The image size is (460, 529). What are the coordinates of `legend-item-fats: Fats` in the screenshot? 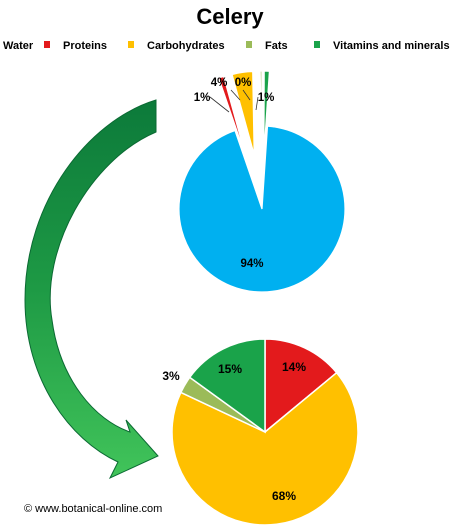 It's located at (267, 46).